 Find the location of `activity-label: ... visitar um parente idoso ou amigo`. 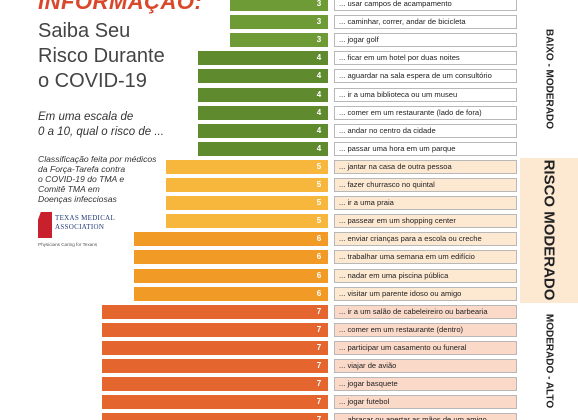

activity-label: ... visitar um parente idoso ou amigo is located at coordinates (425, 293).